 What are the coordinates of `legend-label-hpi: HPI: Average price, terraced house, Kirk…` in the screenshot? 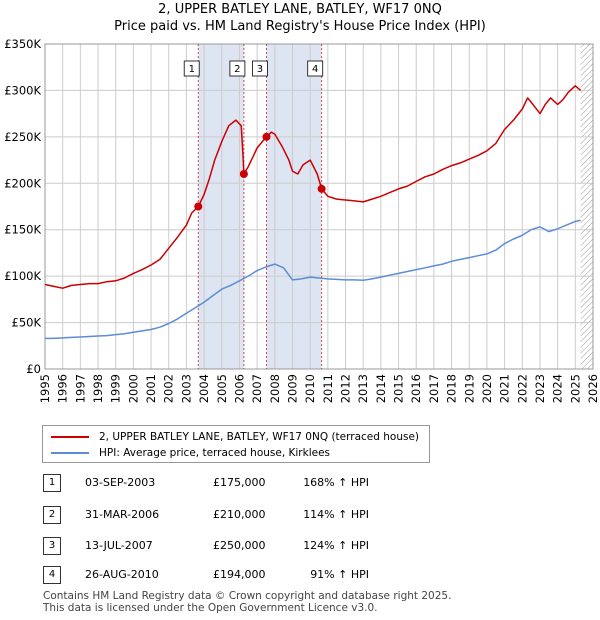 It's located at (215, 453).